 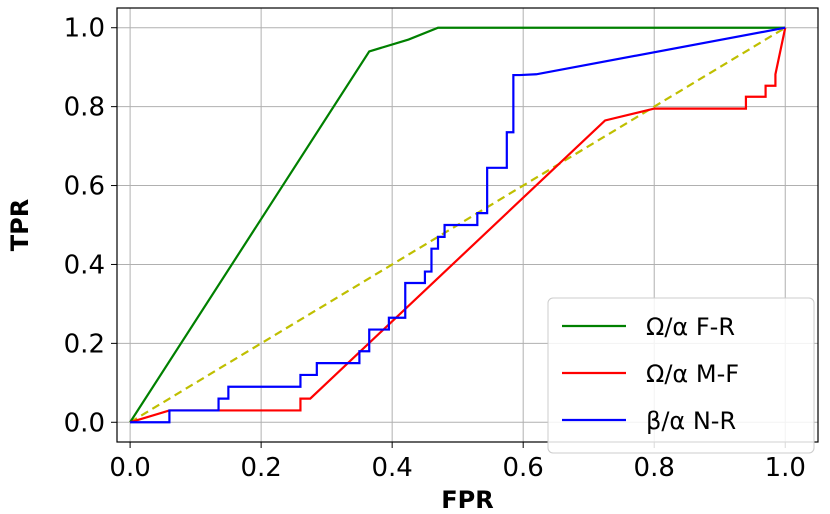 I want to click on legend-label: Ω/α M-F, so click(x=692, y=374).